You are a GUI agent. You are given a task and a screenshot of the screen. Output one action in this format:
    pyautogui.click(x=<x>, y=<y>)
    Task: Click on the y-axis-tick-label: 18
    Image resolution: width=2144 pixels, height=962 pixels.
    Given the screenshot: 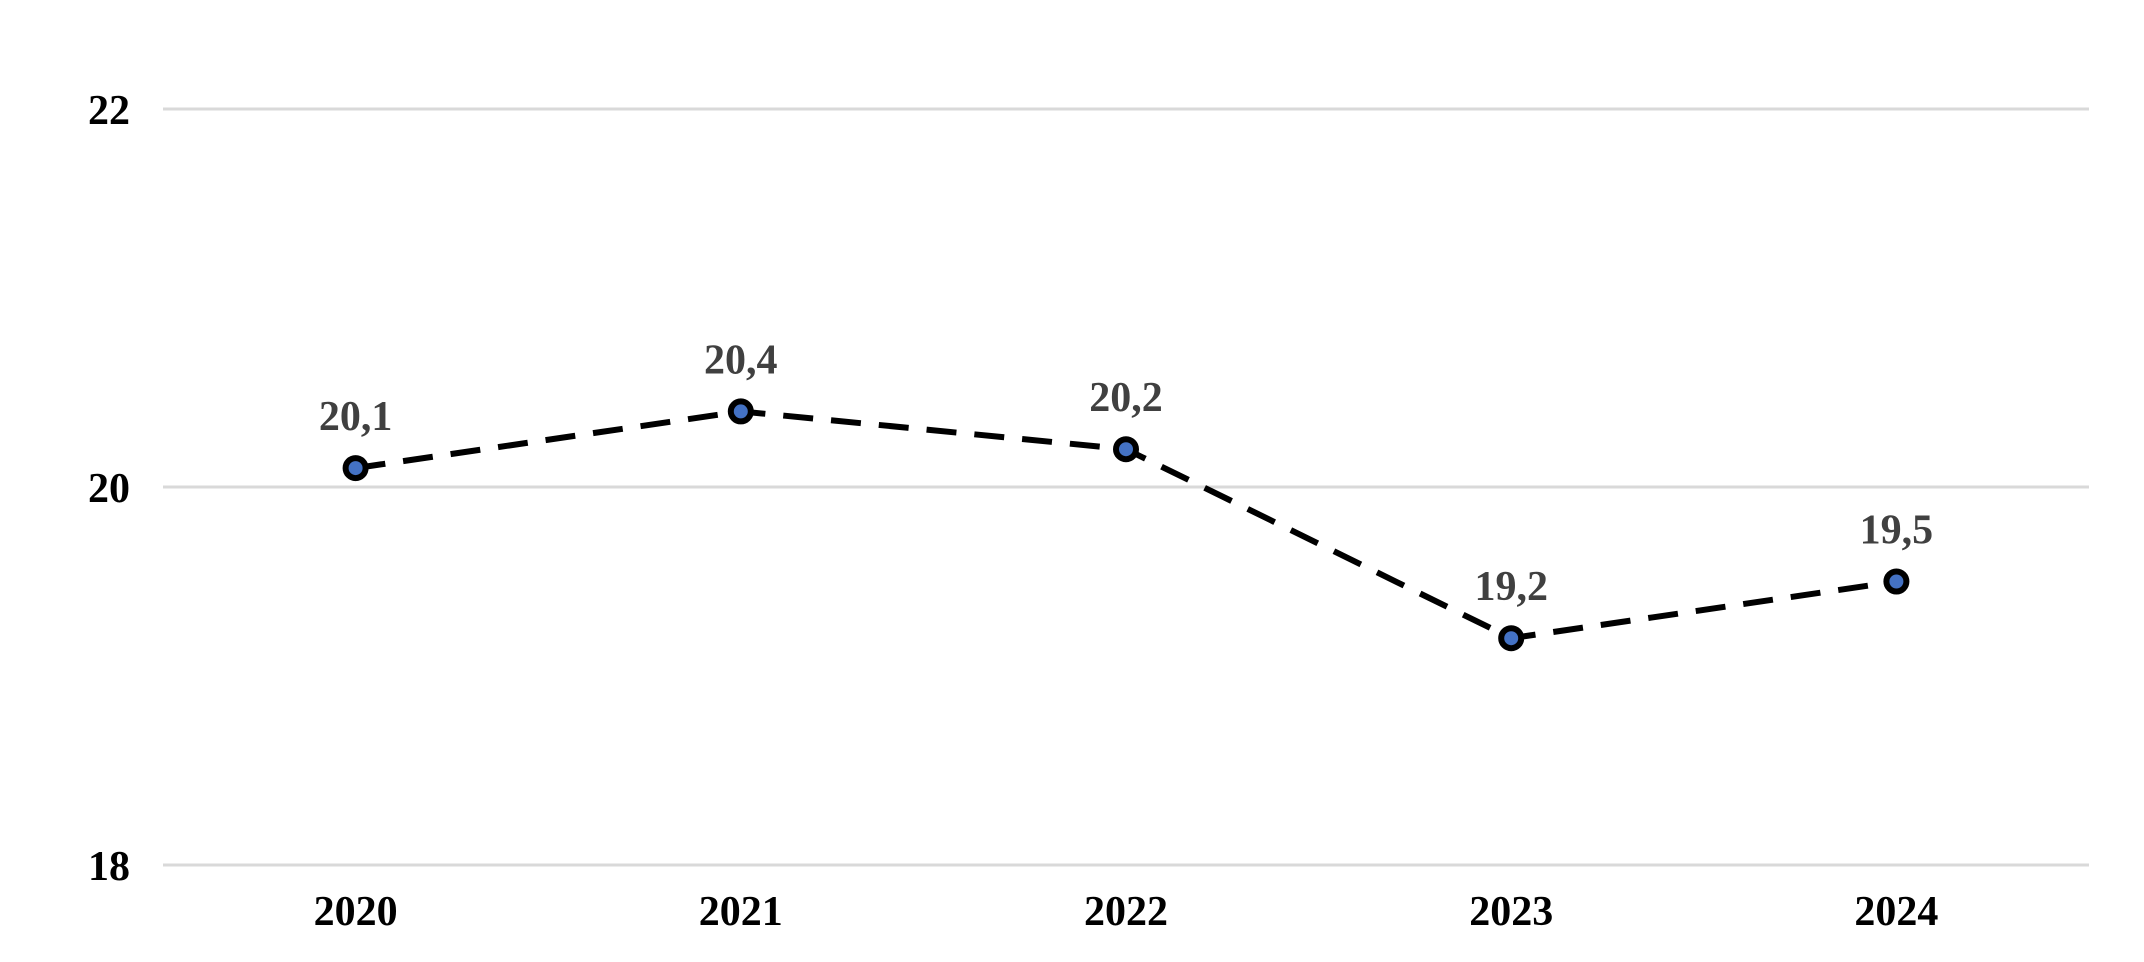 What is the action you would take?
    pyautogui.click(x=109, y=867)
    